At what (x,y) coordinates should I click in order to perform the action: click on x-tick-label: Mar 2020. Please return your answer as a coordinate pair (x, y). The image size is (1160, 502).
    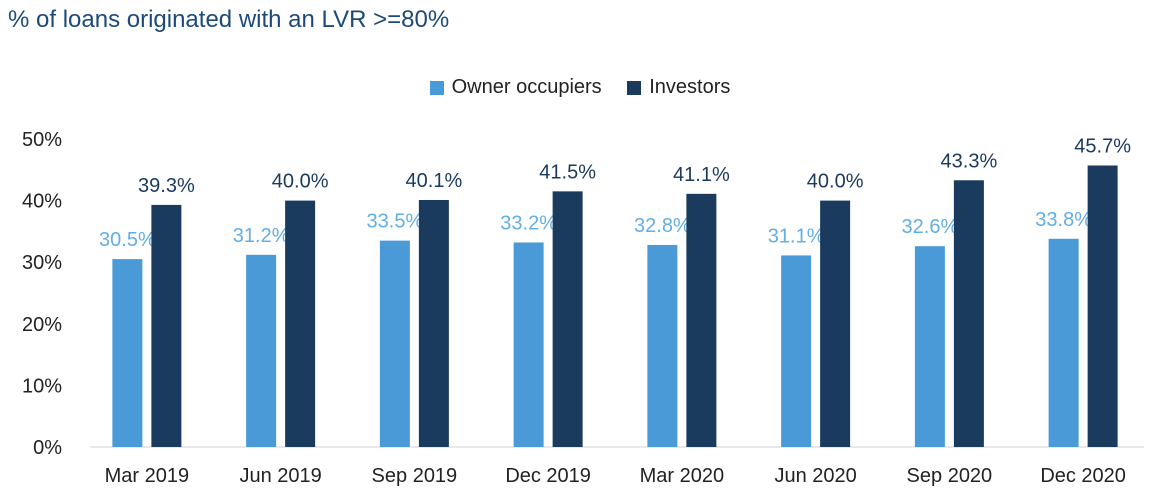
    Looking at the image, I should click on (682, 476).